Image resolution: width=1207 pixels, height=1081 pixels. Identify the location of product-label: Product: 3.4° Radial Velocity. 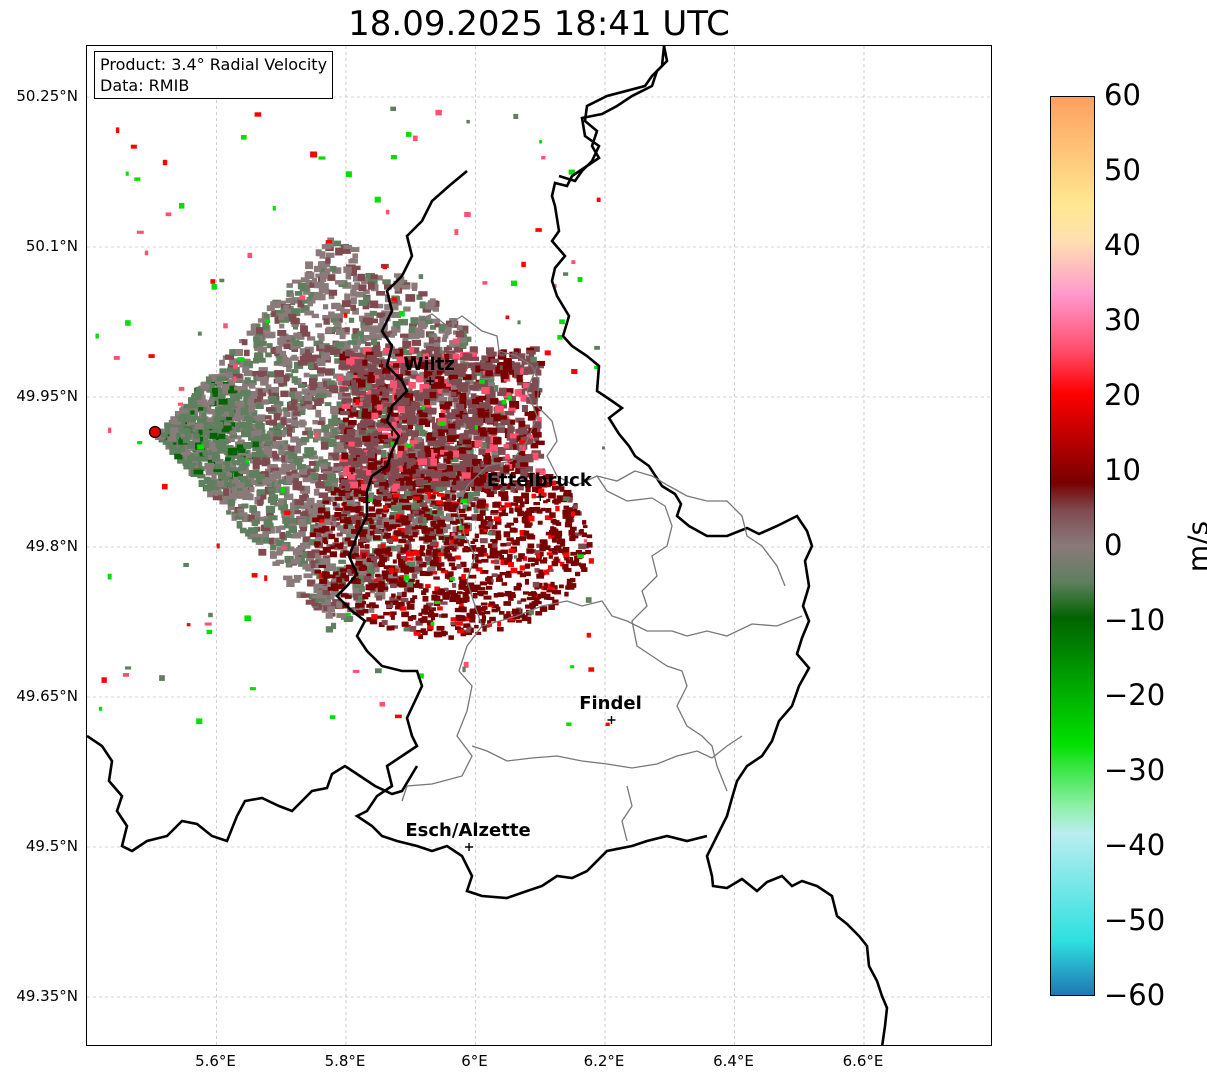
(214, 64).